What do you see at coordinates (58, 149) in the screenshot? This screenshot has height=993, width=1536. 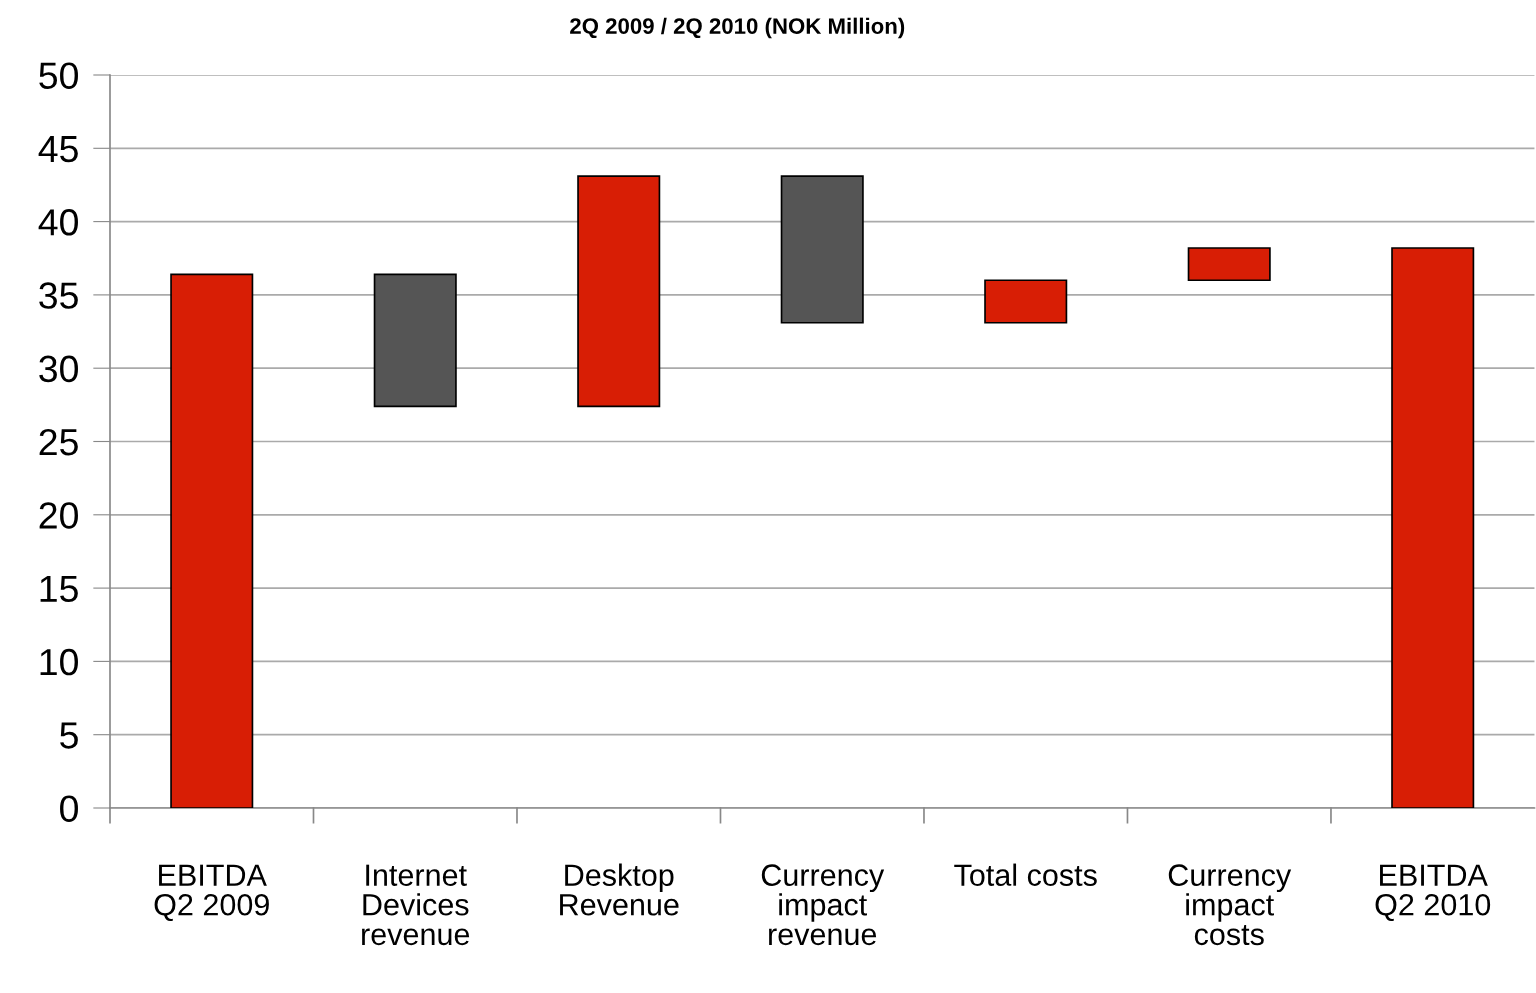 I see `y-tick-label: 45` at bounding box center [58, 149].